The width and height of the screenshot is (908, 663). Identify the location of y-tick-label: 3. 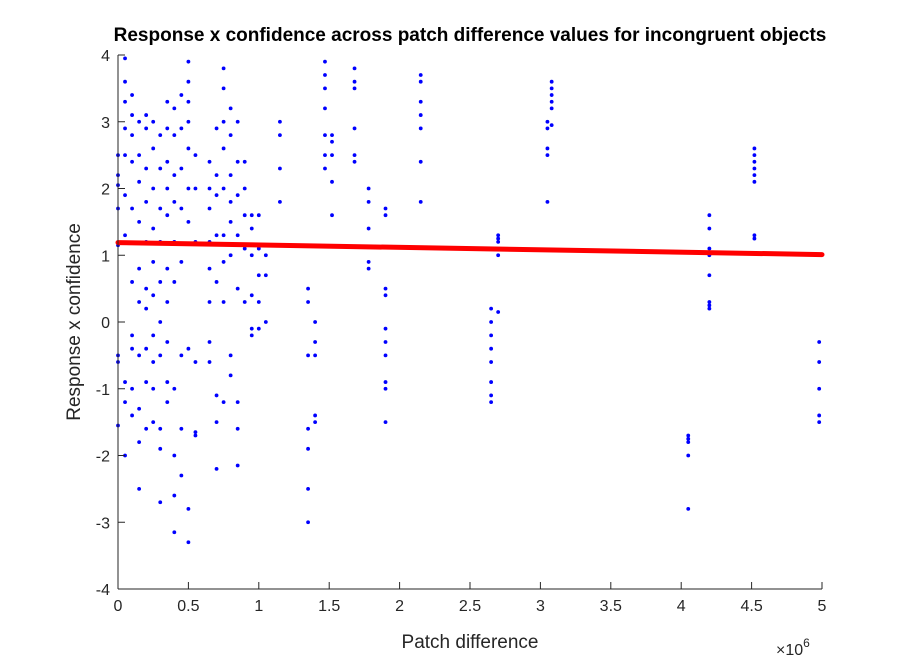
(105, 123).